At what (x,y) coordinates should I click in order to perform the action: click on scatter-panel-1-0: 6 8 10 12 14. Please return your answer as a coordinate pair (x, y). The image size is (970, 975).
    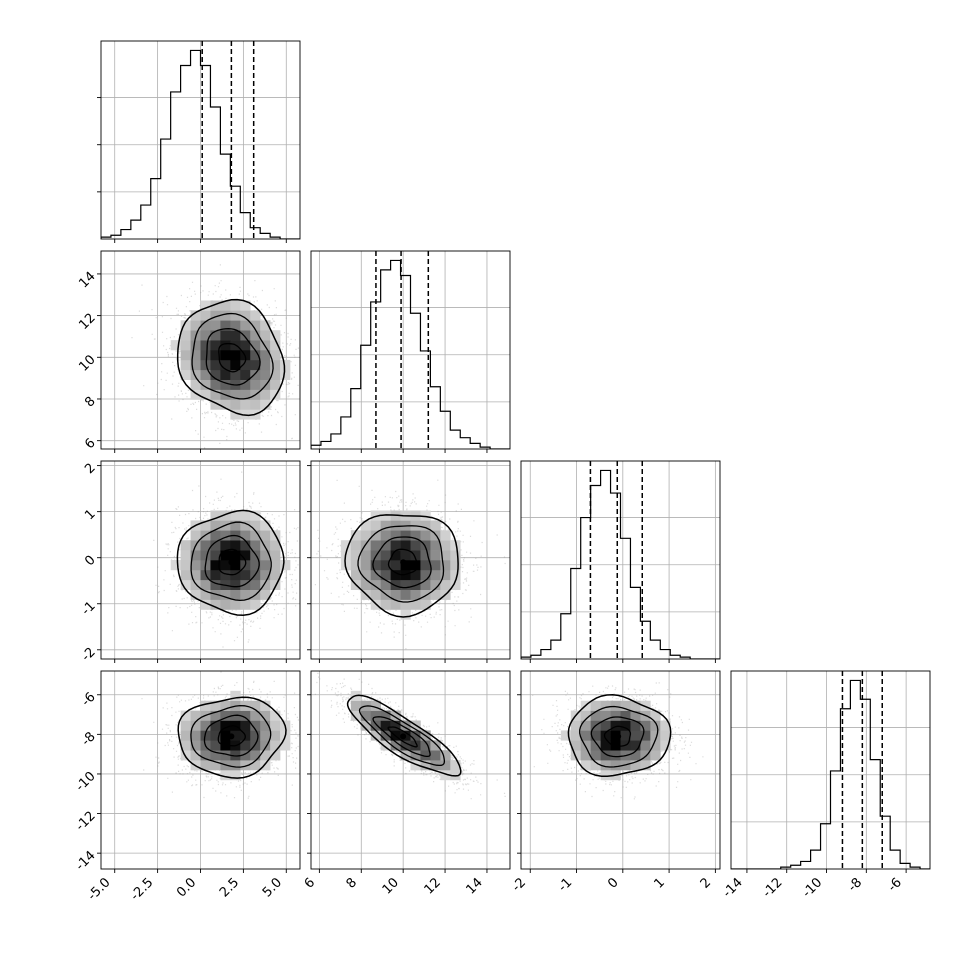
    Looking at the image, I should click on (188, 351).